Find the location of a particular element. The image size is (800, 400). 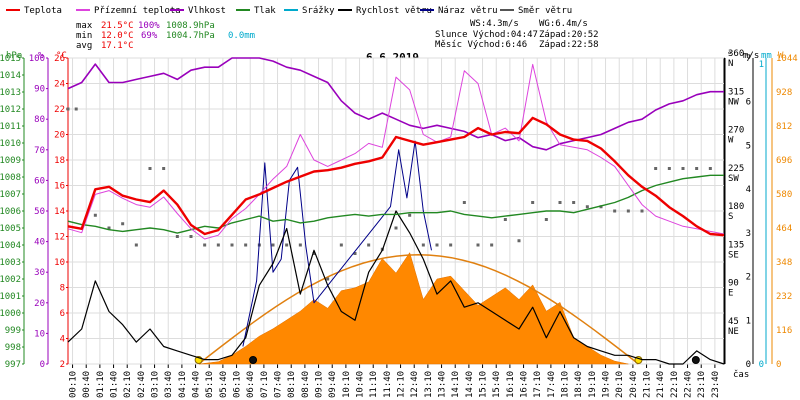

info-ws: WS:4.3m/s is located at coordinates (494, 24).